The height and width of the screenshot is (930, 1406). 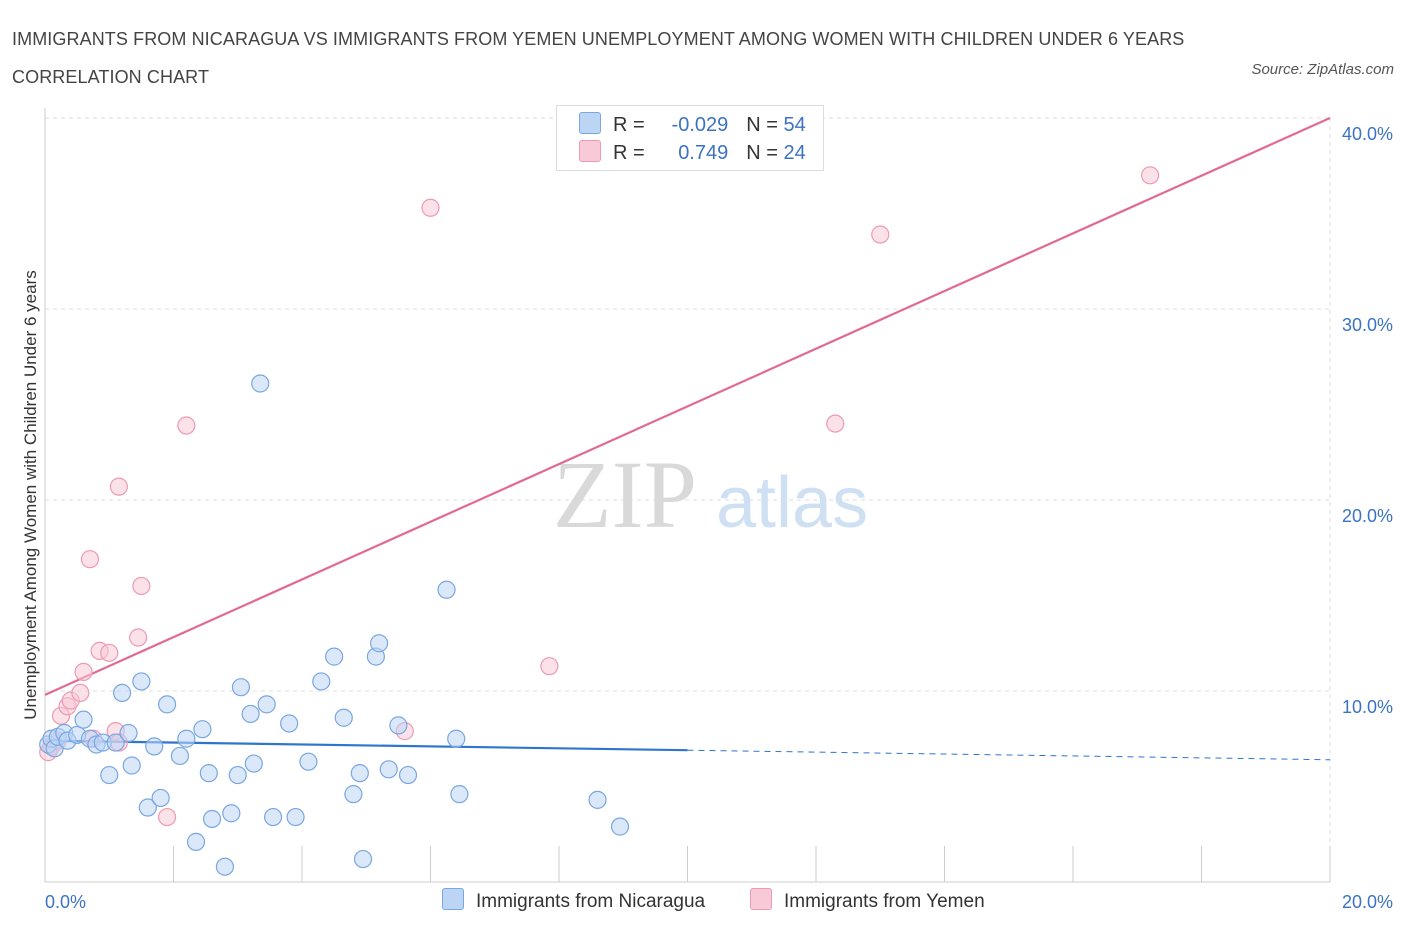 What do you see at coordinates (1009, 755) in the screenshot?
I see `trend-line-nicaragua-extension` at bounding box center [1009, 755].